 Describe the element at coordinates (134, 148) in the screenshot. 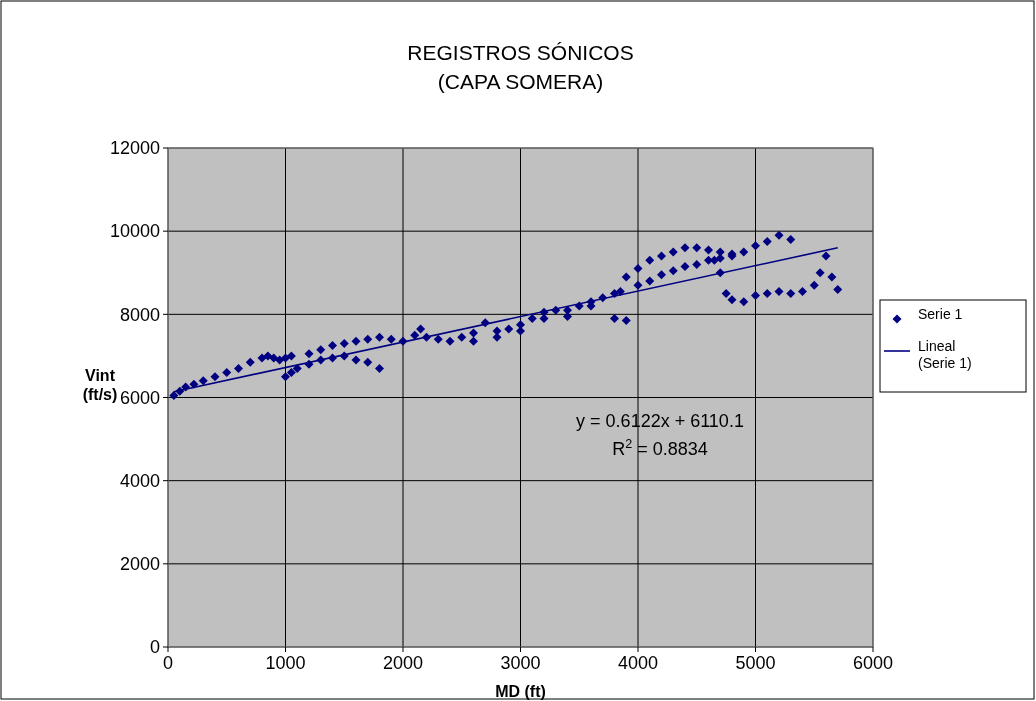

I see `y-tick-label: 12000` at that location.